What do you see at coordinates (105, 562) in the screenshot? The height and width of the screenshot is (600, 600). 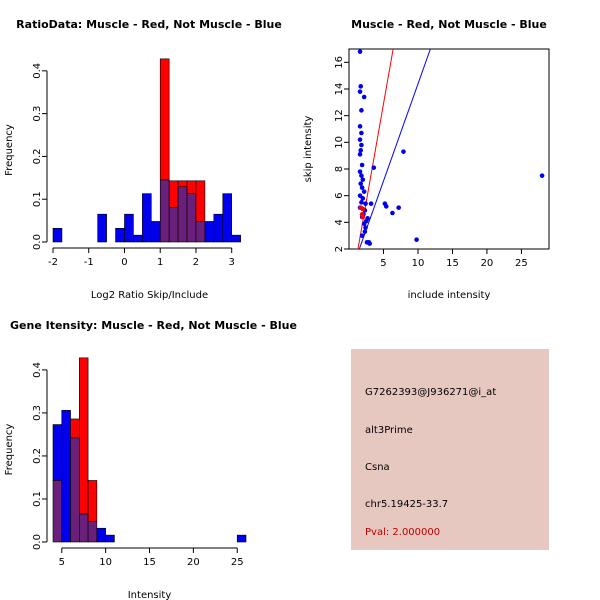 I see `intensity-x-tick-label: 10` at bounding box center [105, 562].